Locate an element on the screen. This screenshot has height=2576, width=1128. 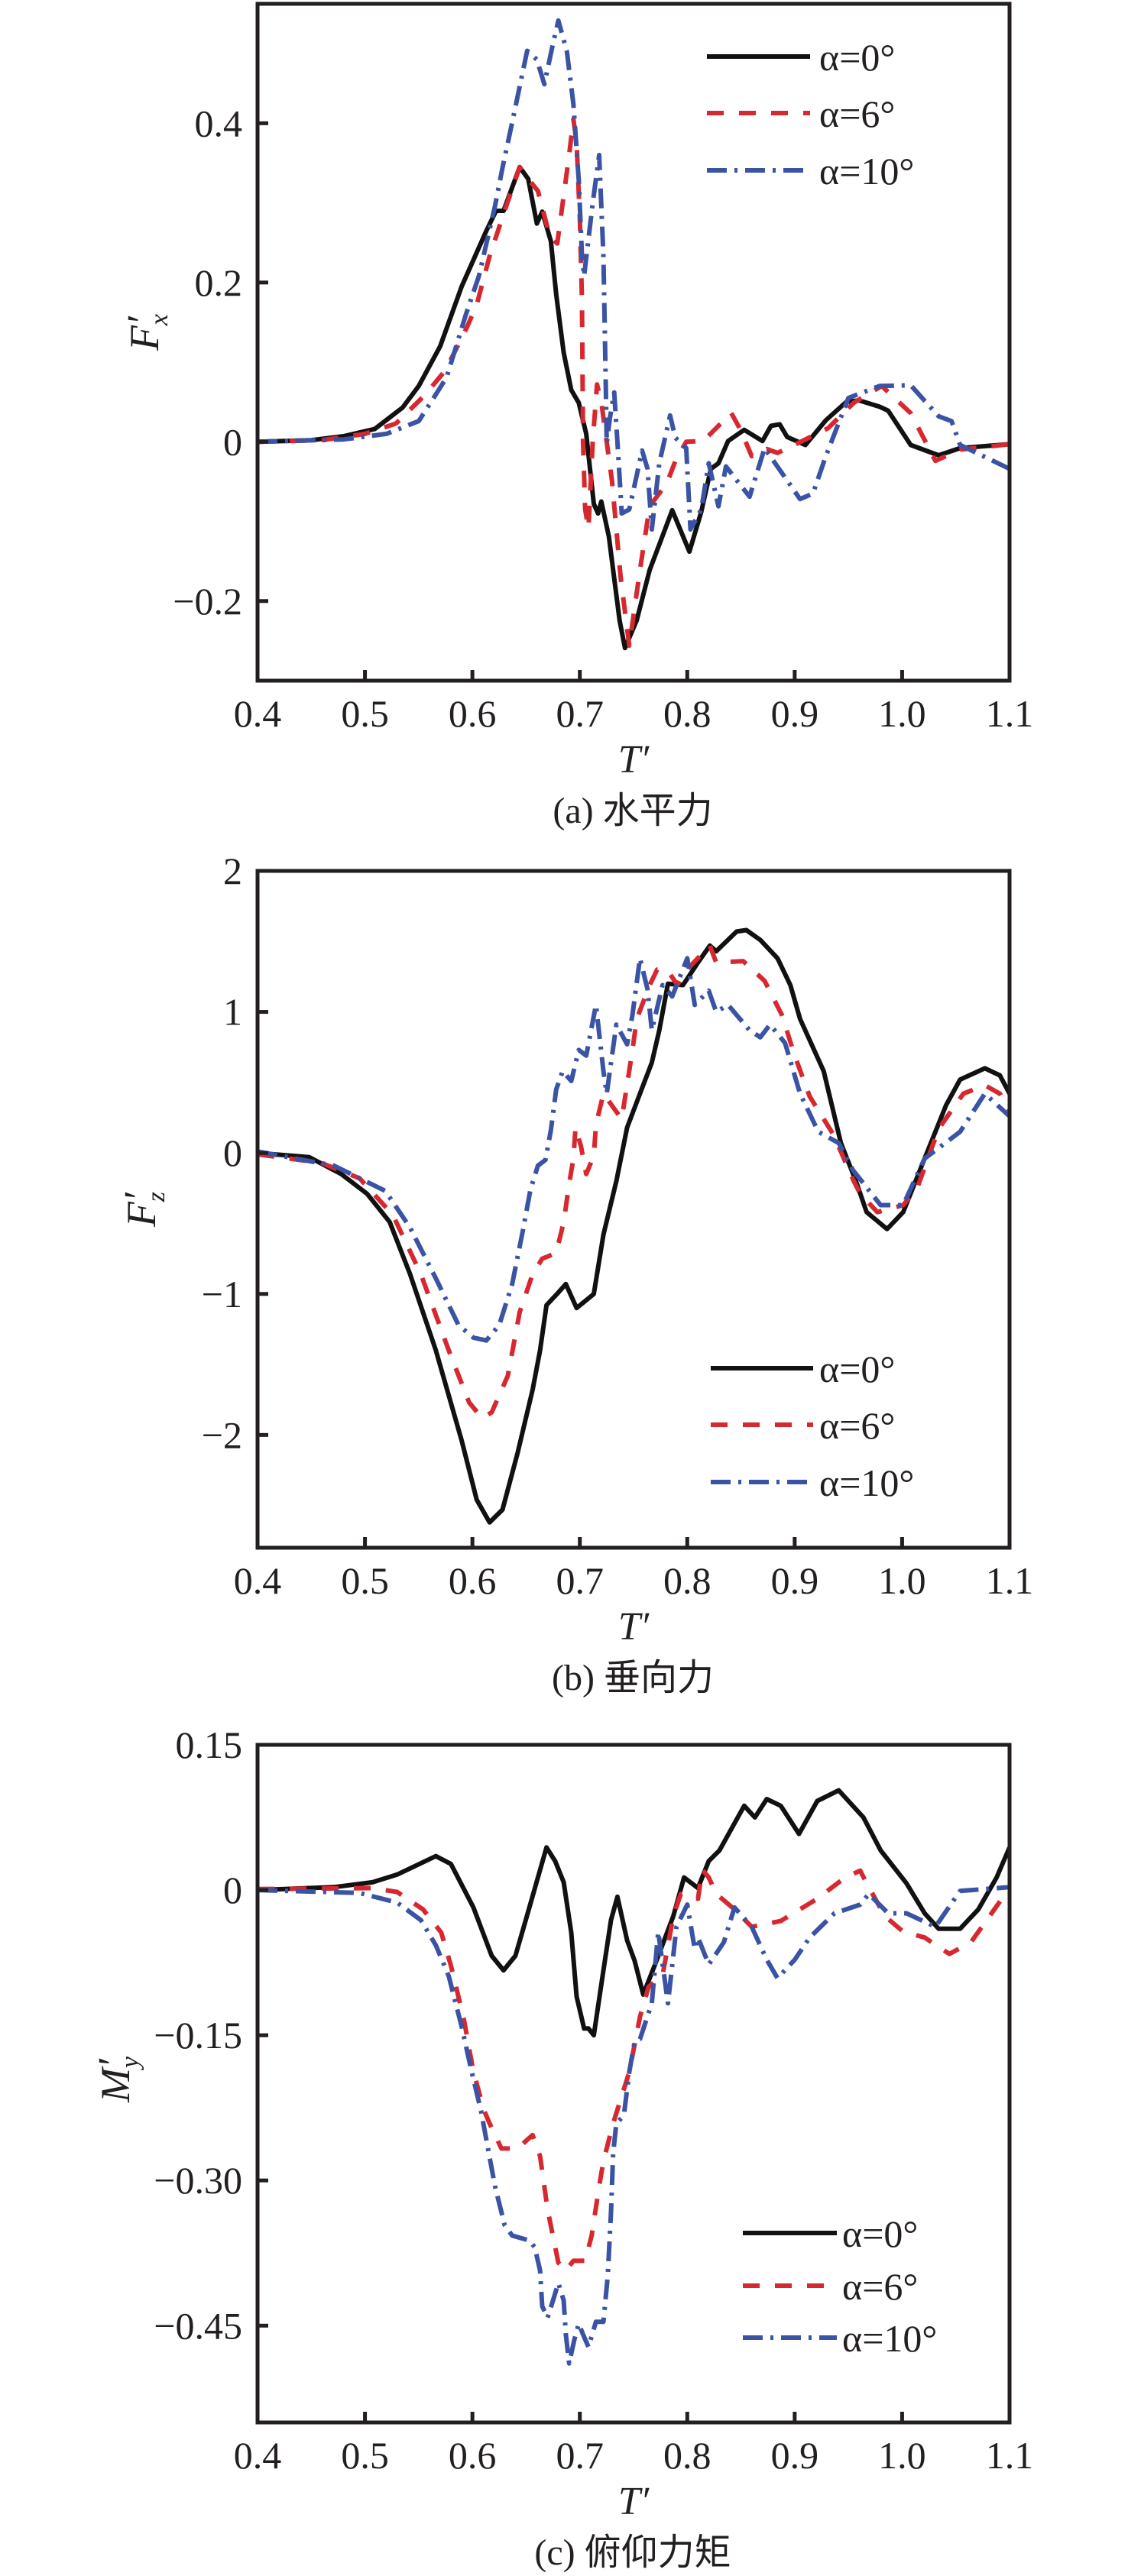
y-tick-label: 0.4 is located at coordinates (219, 123).